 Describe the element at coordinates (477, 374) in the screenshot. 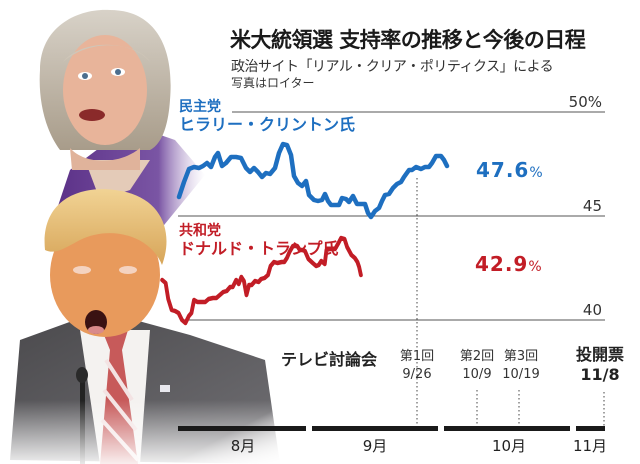

I see `debate-2-date: 10/9` at that location.